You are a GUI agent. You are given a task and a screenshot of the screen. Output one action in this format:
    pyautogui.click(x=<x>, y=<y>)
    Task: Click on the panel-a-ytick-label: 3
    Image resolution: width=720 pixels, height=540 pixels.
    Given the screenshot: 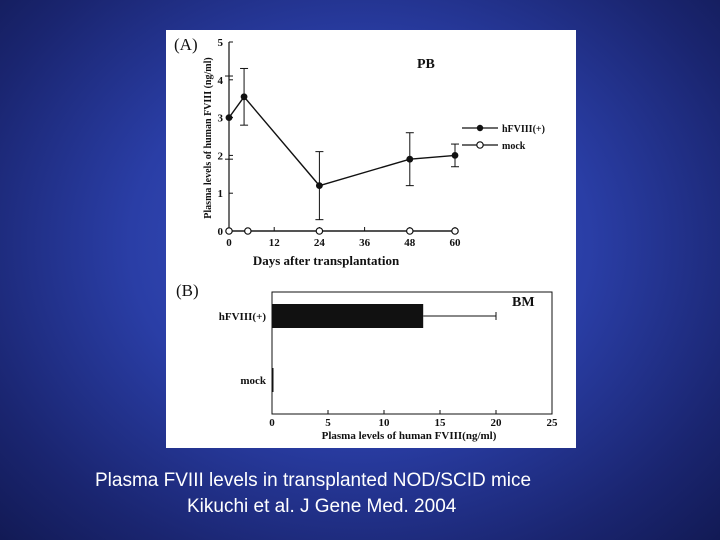 What is the action you would take?
    pyautogui.click(x=221, y=119)
    